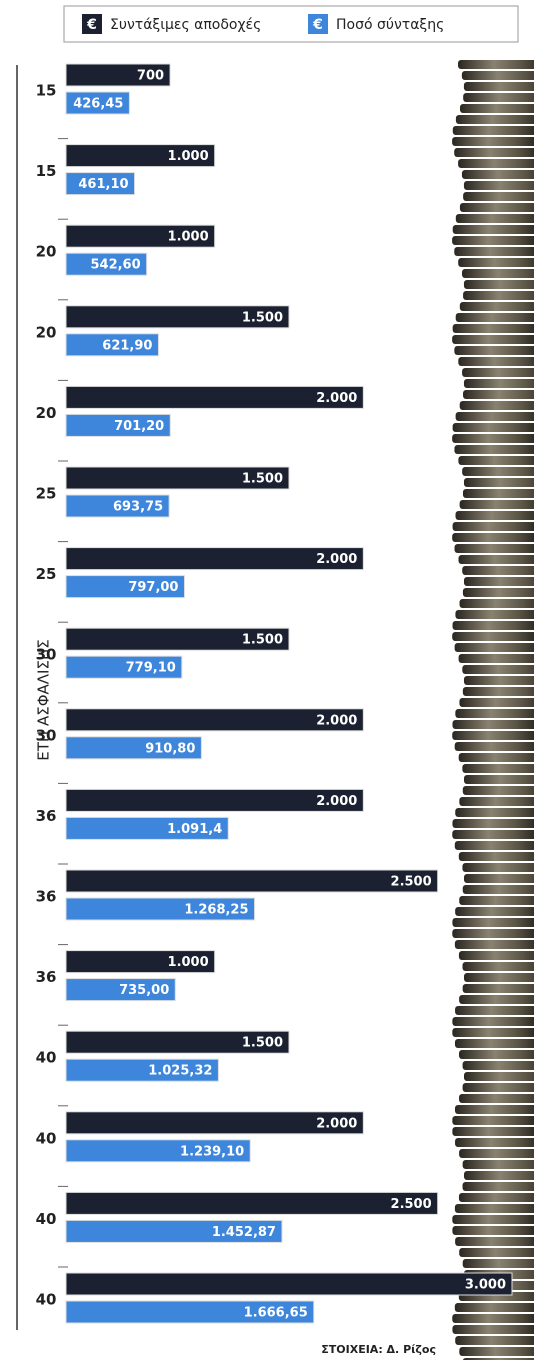 The height and width of the screenshot is (1360, 534). Describe the element at coordinates (46, 91) in the screenshot. I see `category-label: 15` at that location.